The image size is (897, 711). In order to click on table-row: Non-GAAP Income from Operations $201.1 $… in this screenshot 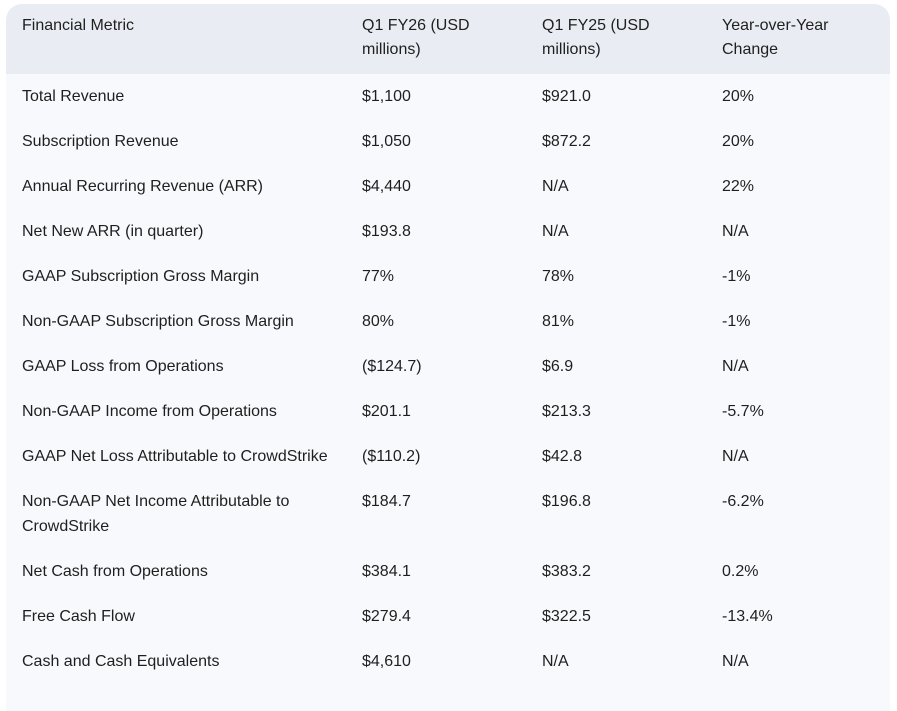, I will do `click(448, 411)`.